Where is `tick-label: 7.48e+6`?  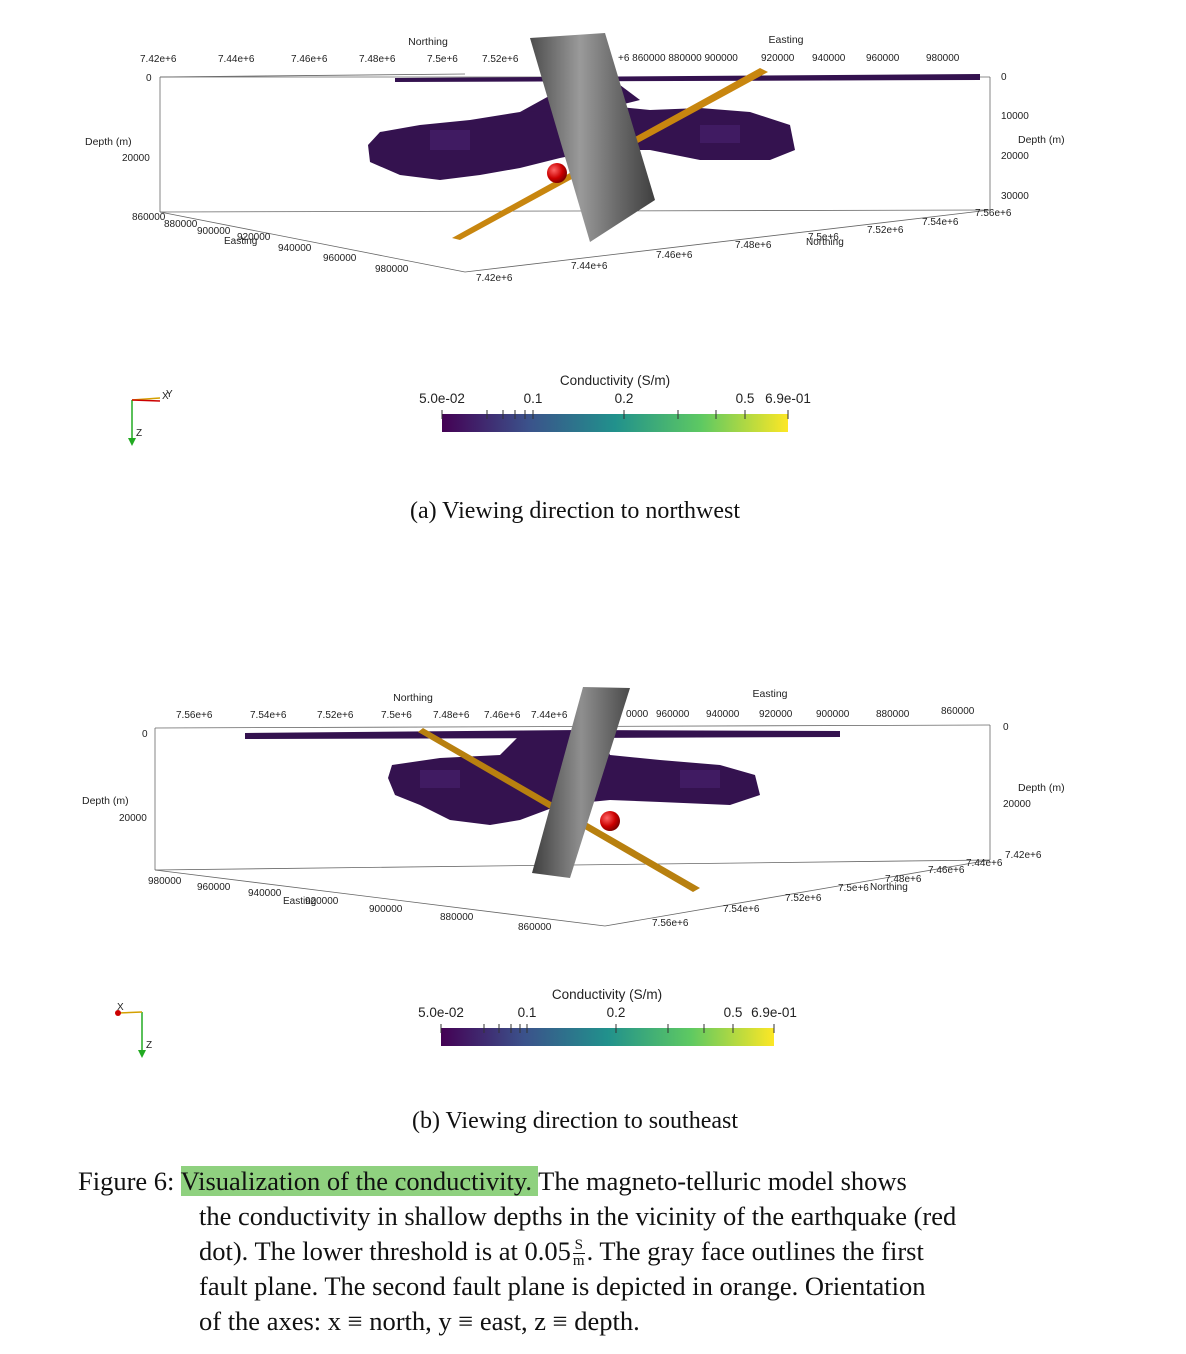
tick-label: 7.48e+6 is located at coordinates (903, 879).